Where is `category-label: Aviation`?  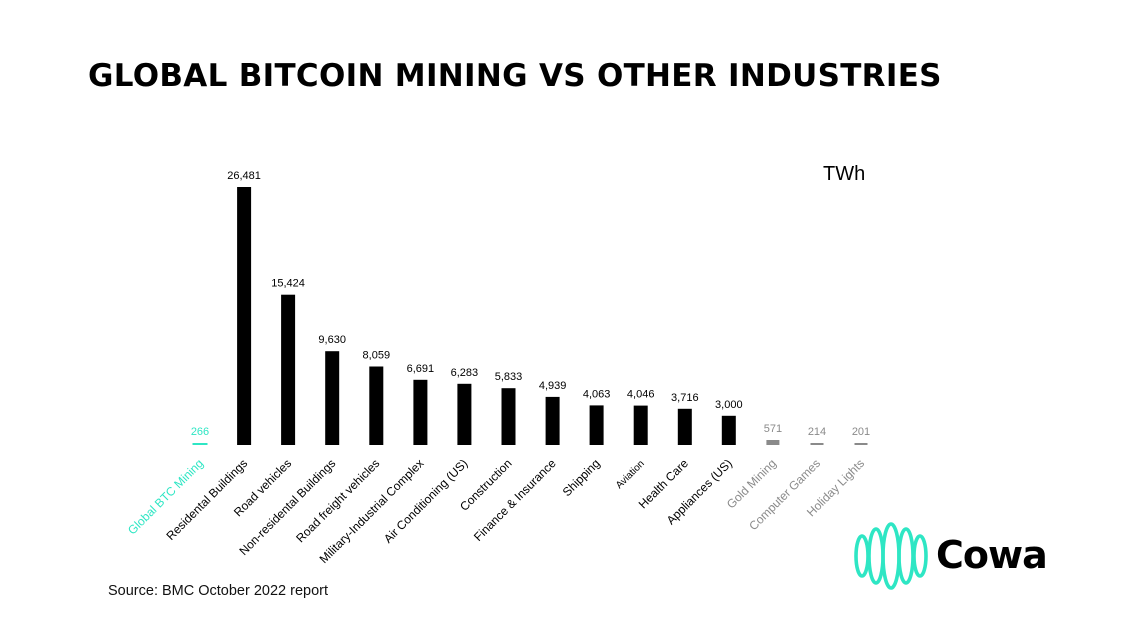 category-label: Aviation is located at coordinates (630, 474).